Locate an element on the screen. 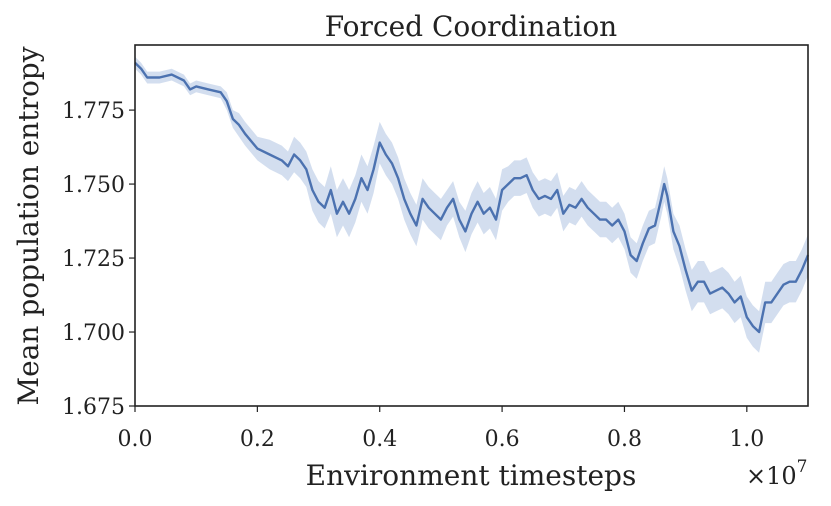 The height and width of the screenshot is (506, 831). y-axis-label: Mean population entropy is located at coordinates (28, 225).